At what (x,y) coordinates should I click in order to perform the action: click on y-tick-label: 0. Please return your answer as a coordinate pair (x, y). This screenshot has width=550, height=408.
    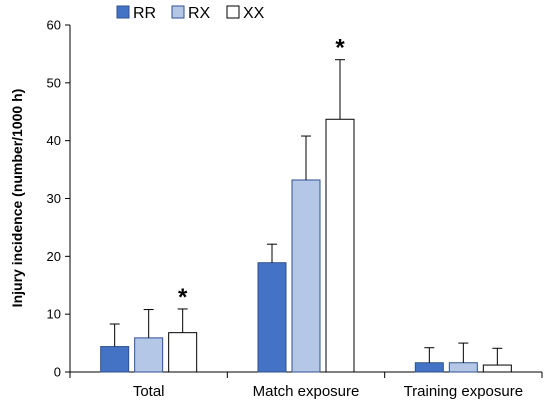
    Looking at the image, I should click on (57, 372).